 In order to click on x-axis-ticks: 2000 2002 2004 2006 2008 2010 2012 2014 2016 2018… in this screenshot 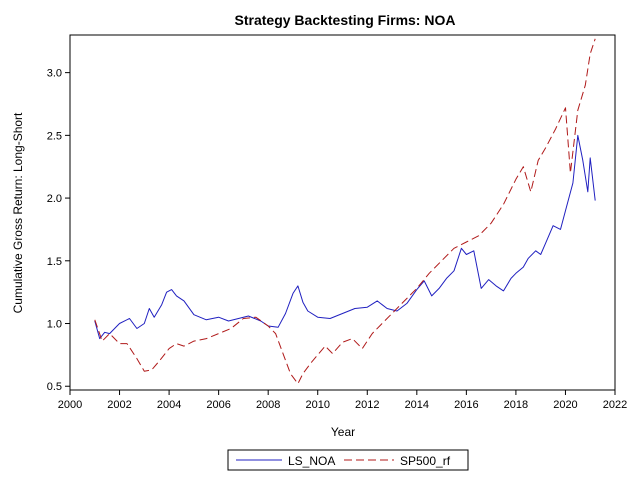, I will do `click(342, 400)`.